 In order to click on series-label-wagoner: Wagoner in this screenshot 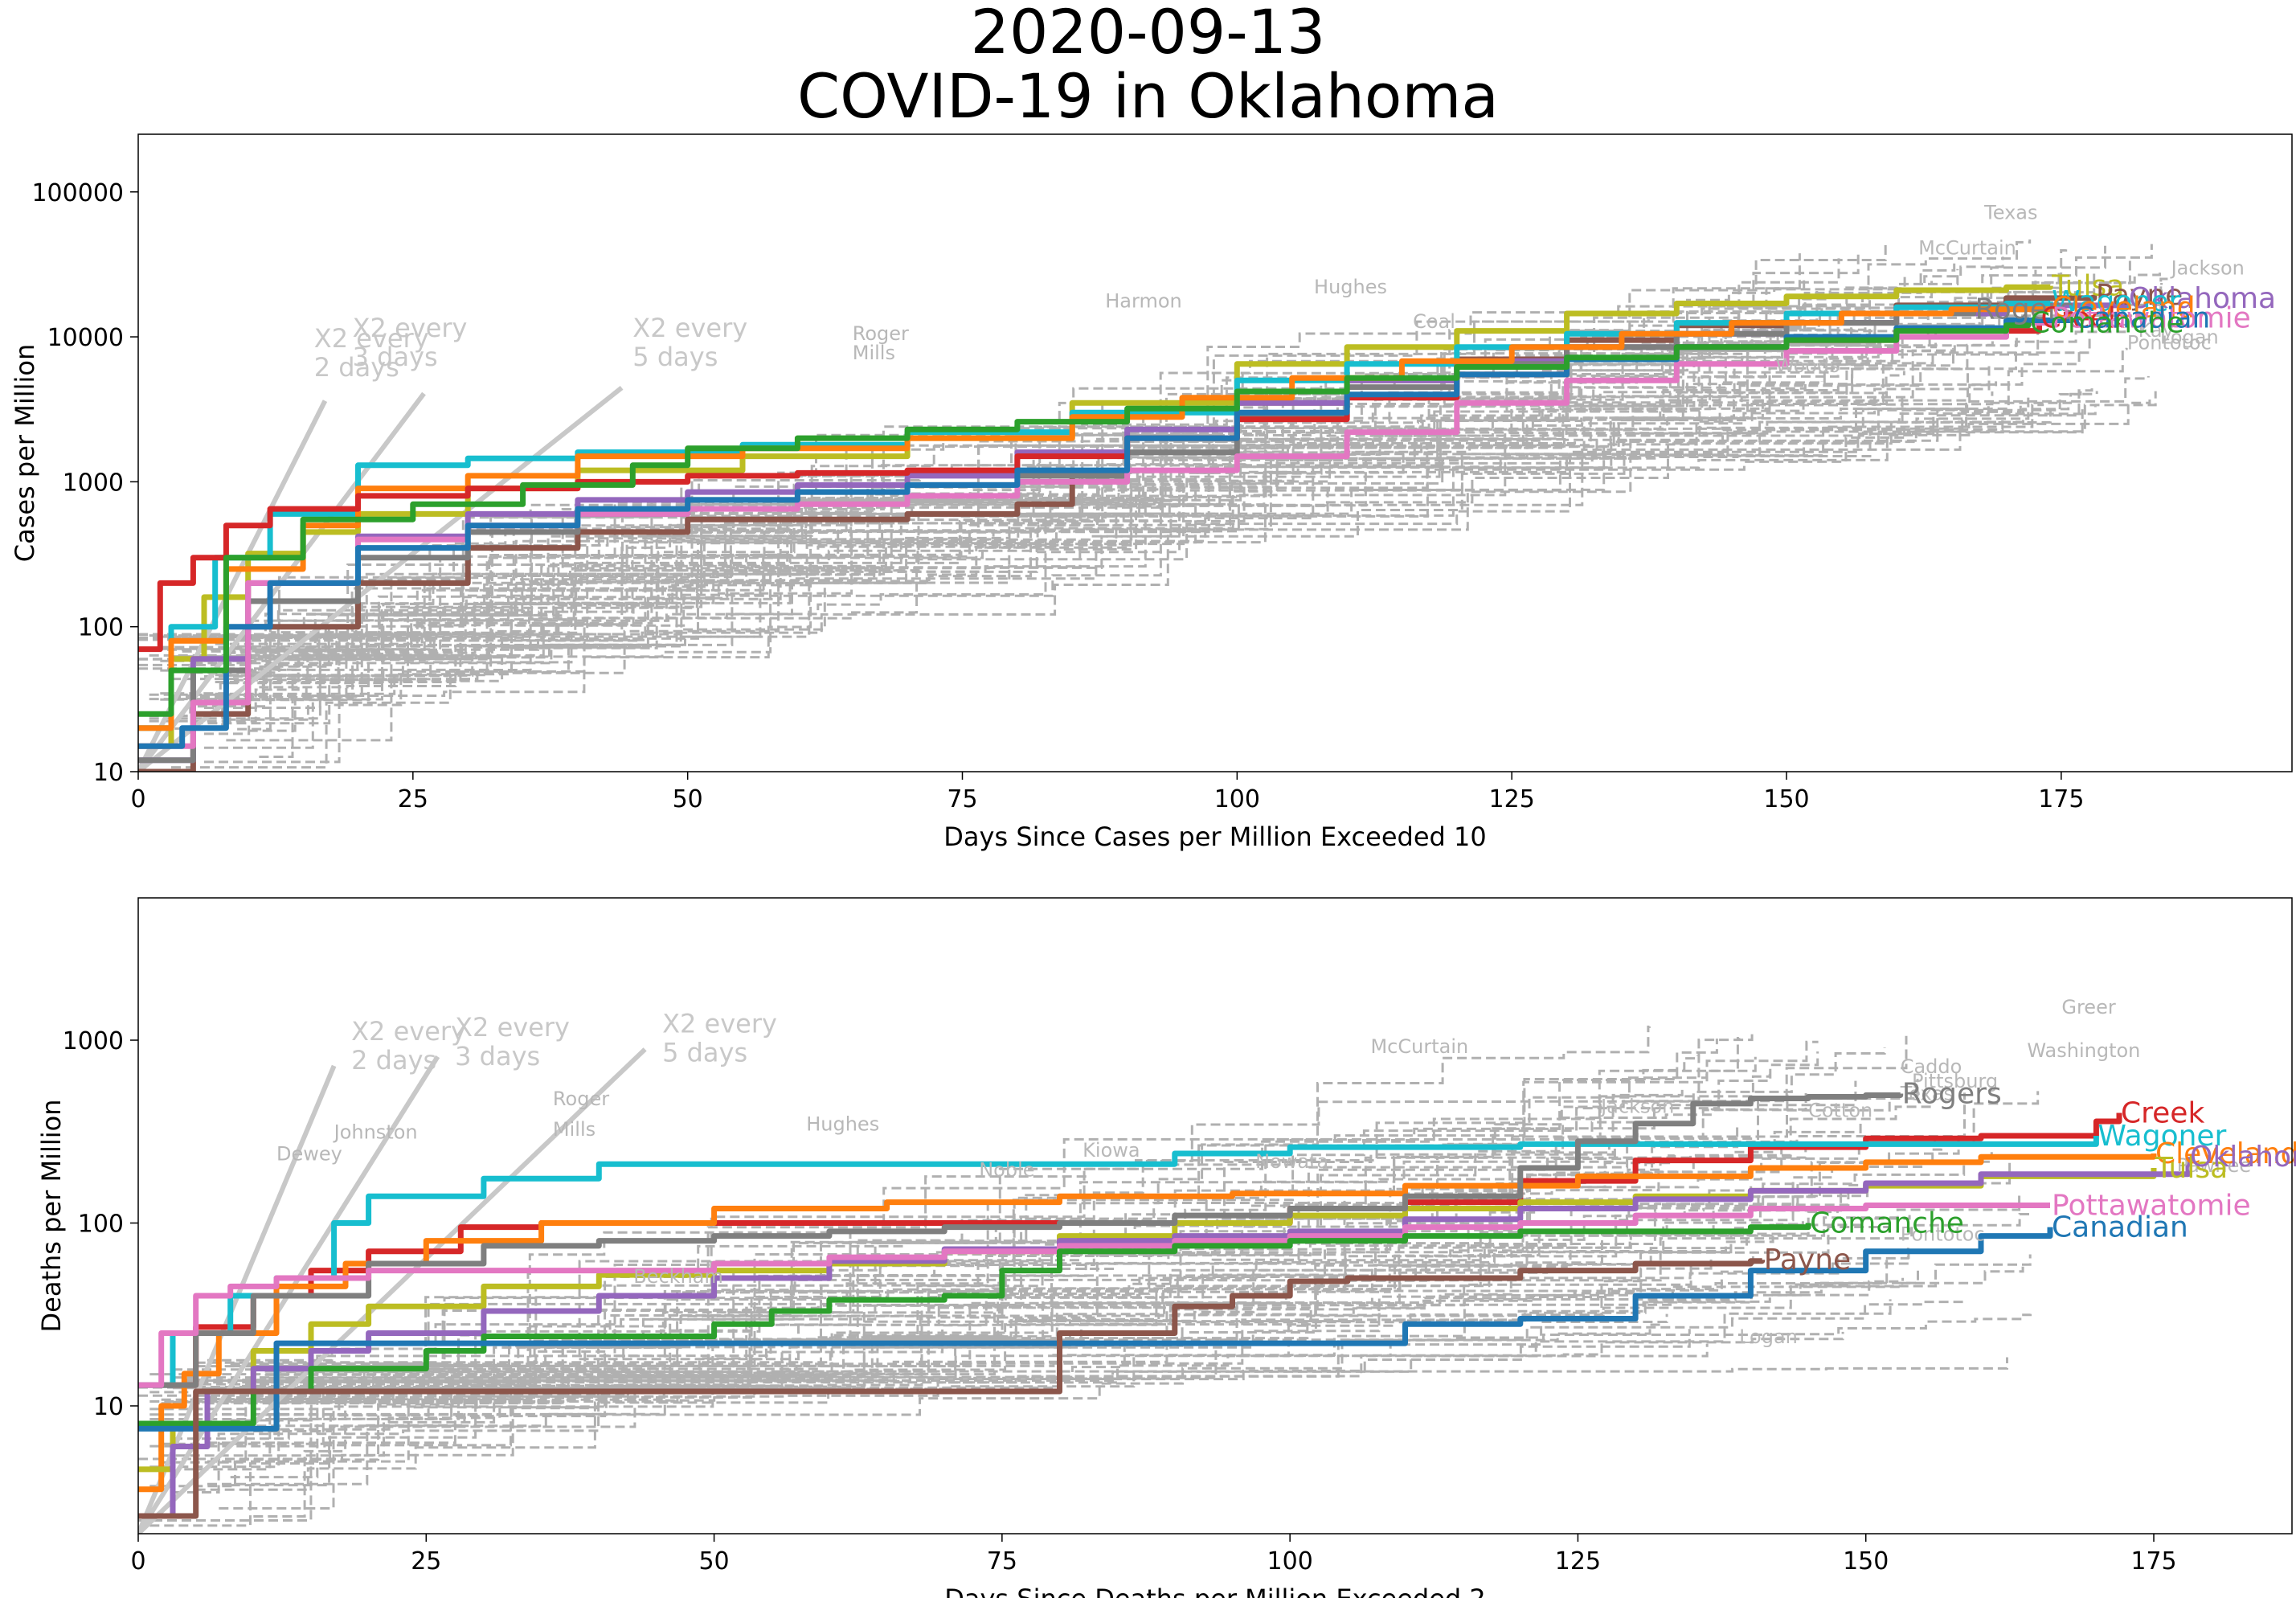, I will do `click(2116, 301)`.